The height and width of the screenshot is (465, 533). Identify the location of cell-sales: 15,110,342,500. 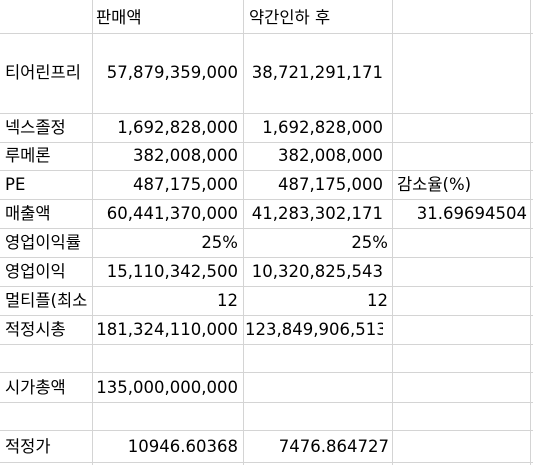
(172, 271).